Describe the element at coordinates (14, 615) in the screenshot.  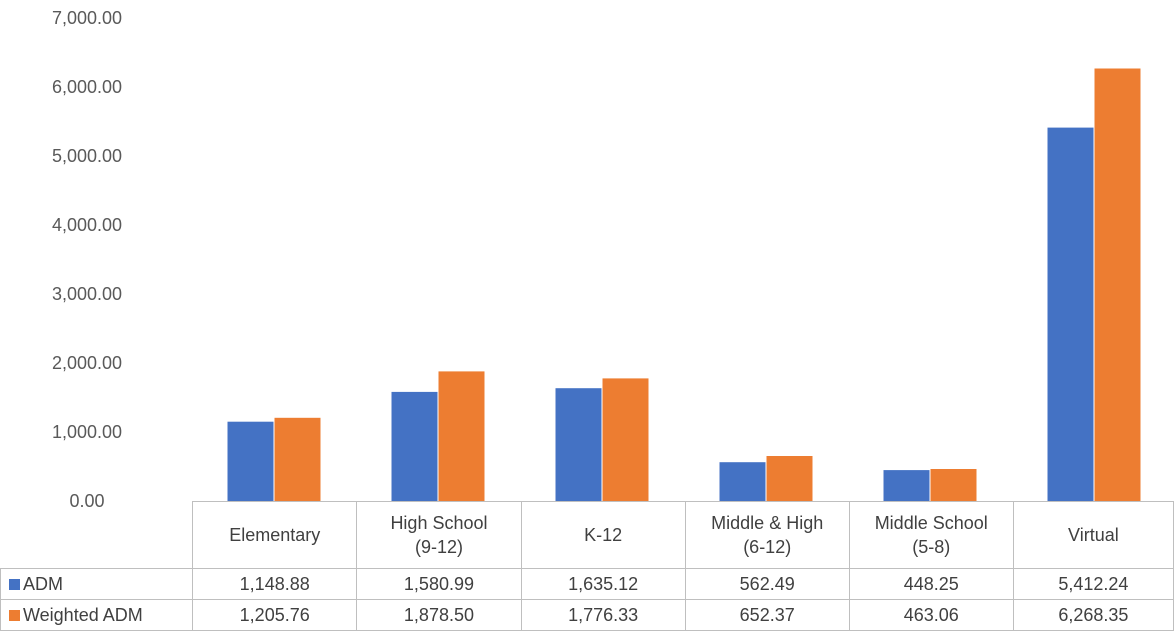
I see `legend-swatch-weighted-adm` at that location.